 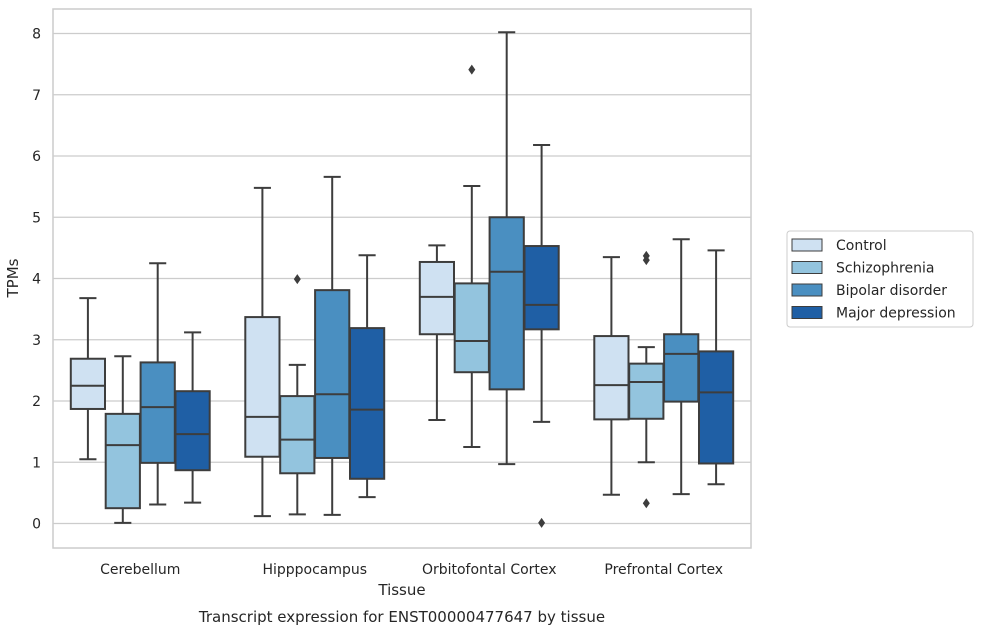 I want to click on legend-label: Major depression, so click(x=896, y=314).